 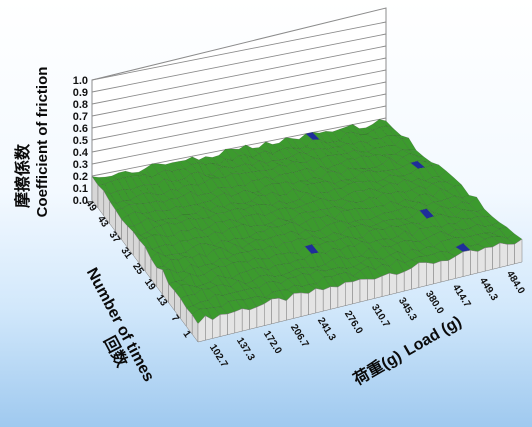 What do you see at coordinates (80, 81) in the screenshot?
I see `z-tick-label: 1.0` at bounding box center [80, 81].